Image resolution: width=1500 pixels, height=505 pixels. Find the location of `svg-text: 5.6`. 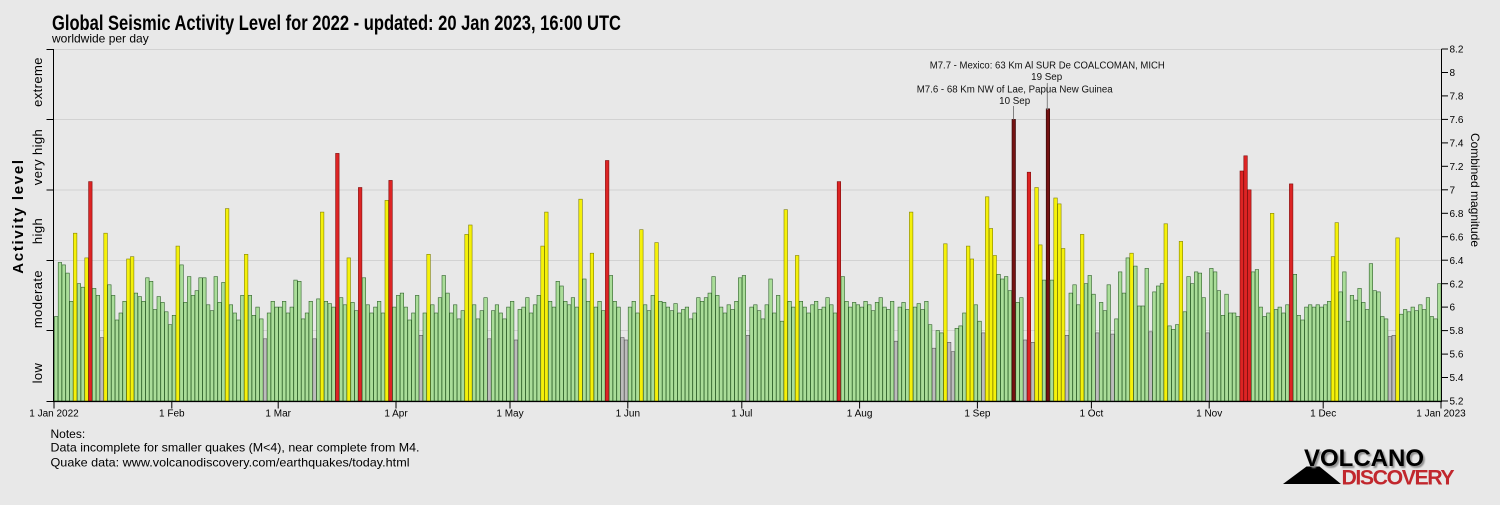

svg-text: 5.6 is located at coordinates (1457, 355).